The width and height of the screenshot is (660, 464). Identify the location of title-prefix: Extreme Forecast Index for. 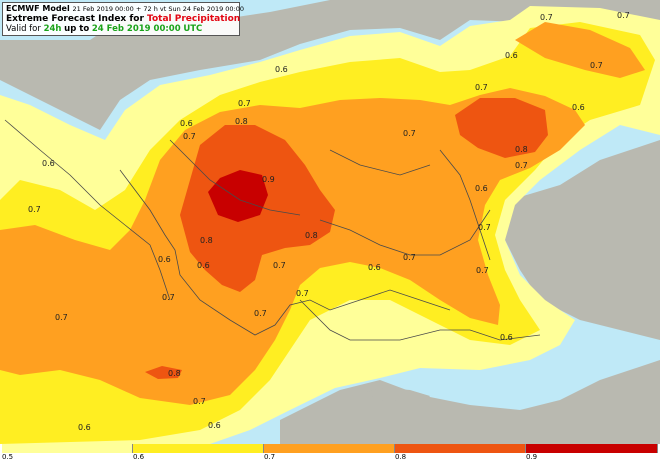
(75, 19).